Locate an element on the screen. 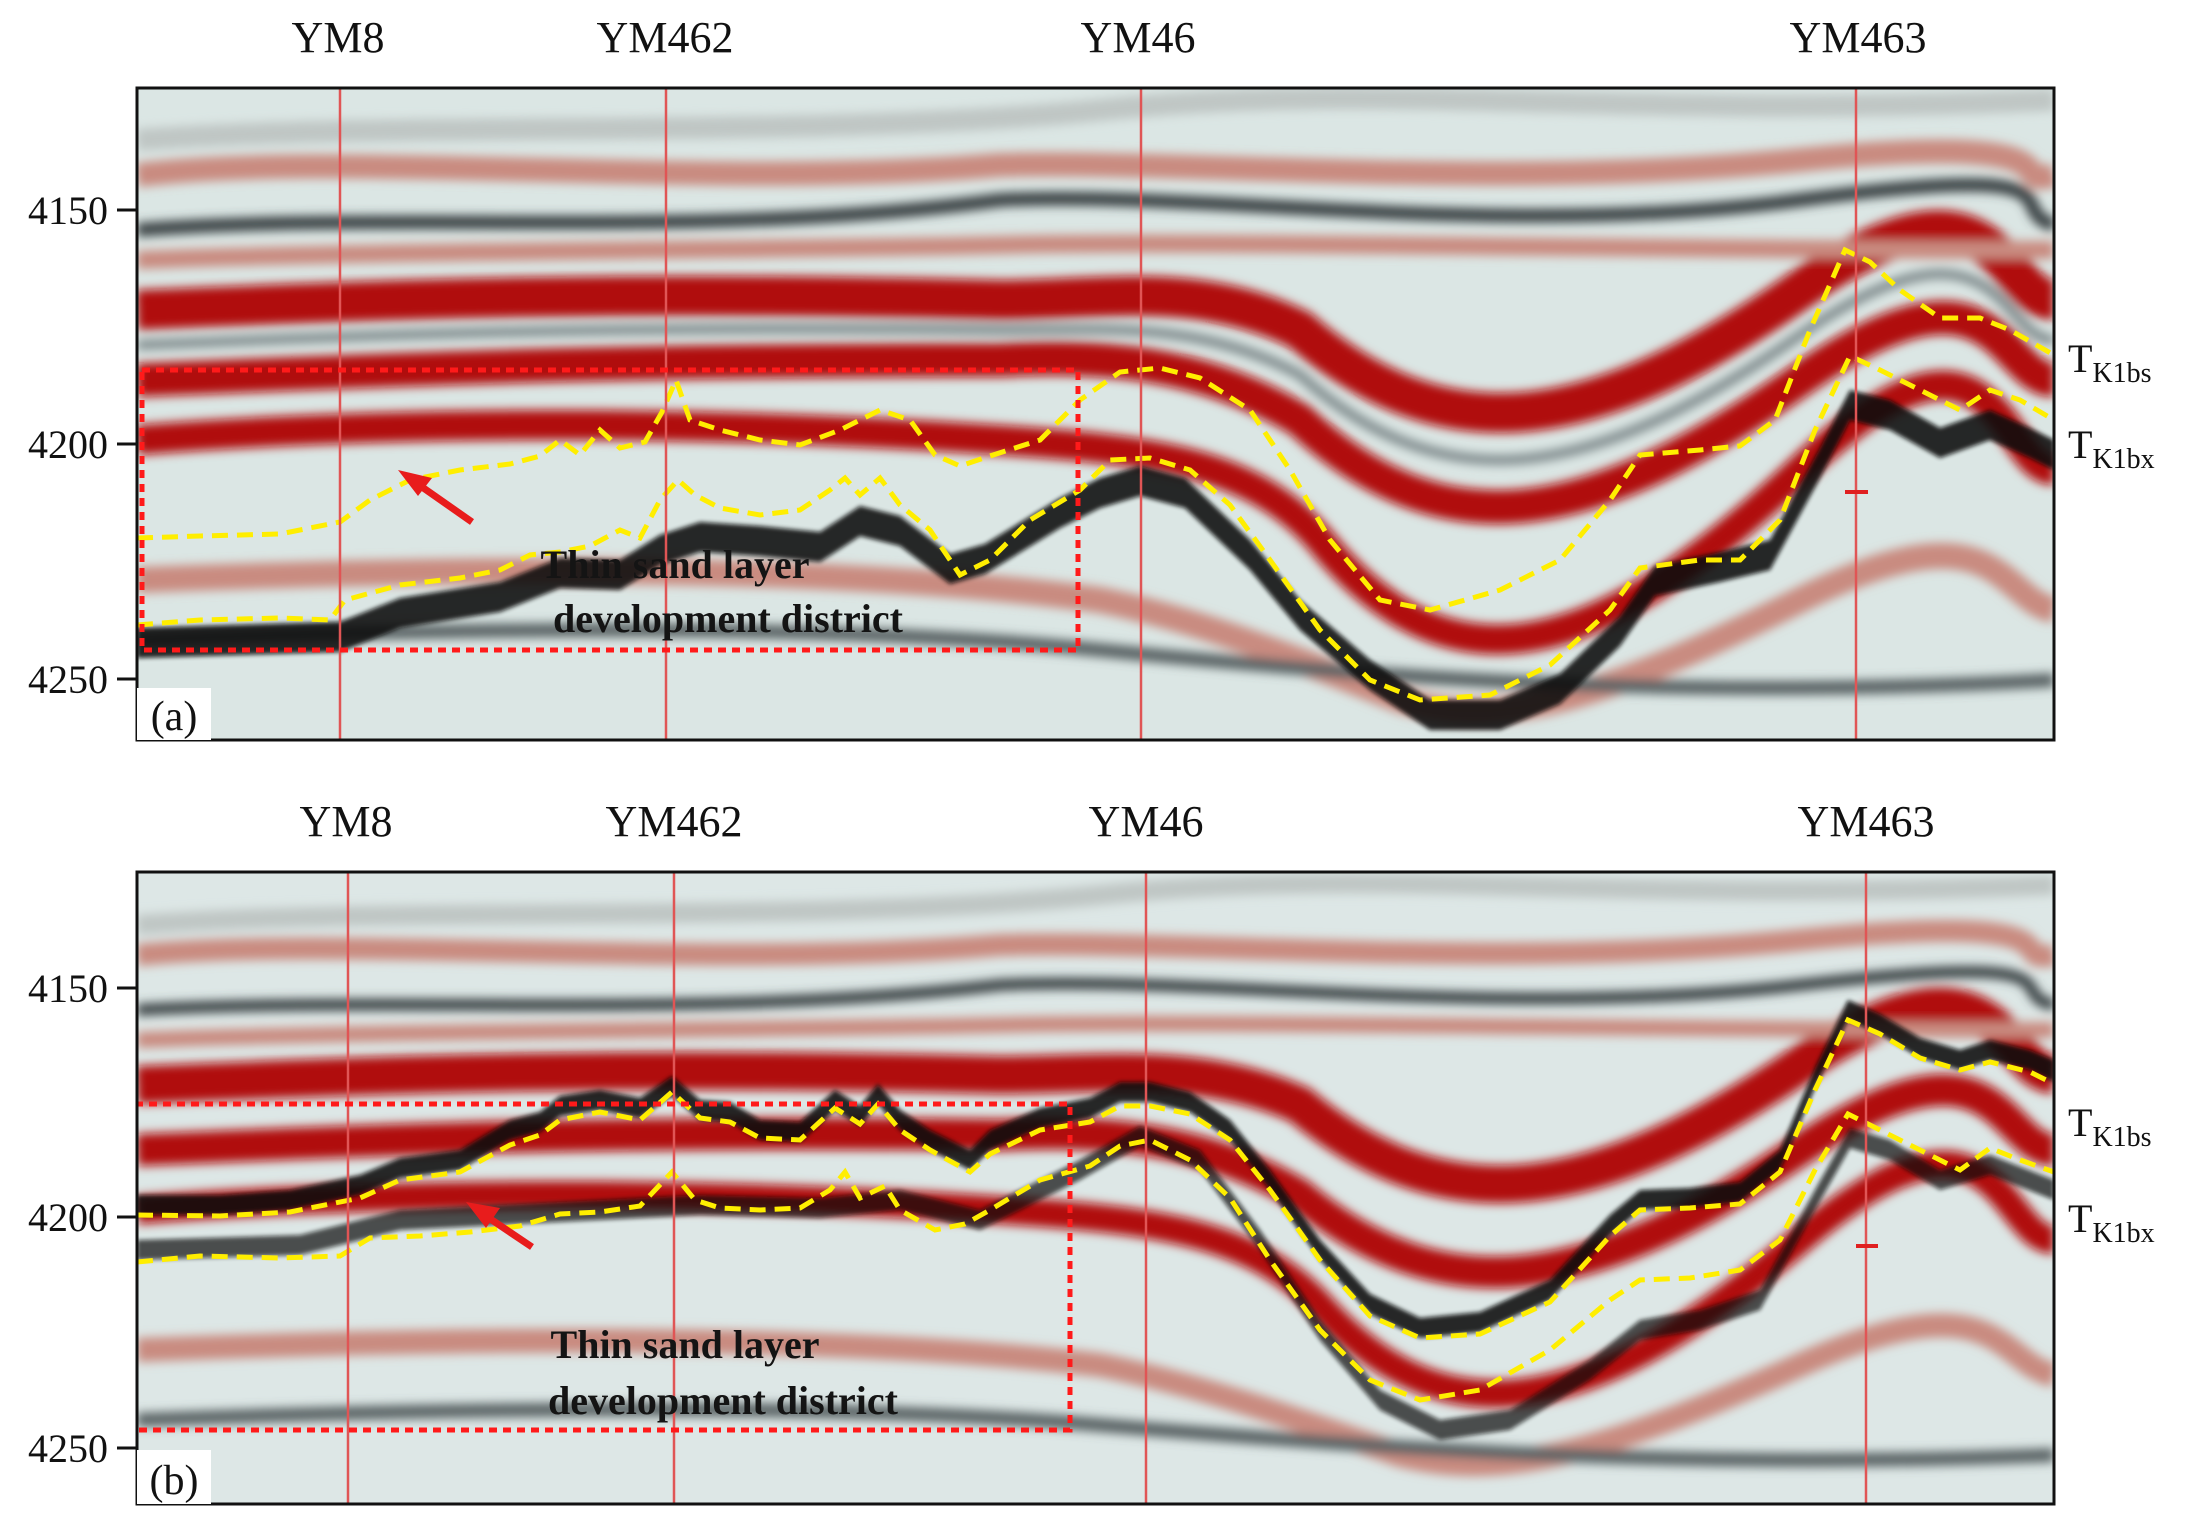 This screenshot has width=2193, height=1521. horizon-label-tk1bx-a: TK1bx is located at coordinates (2111, 448).